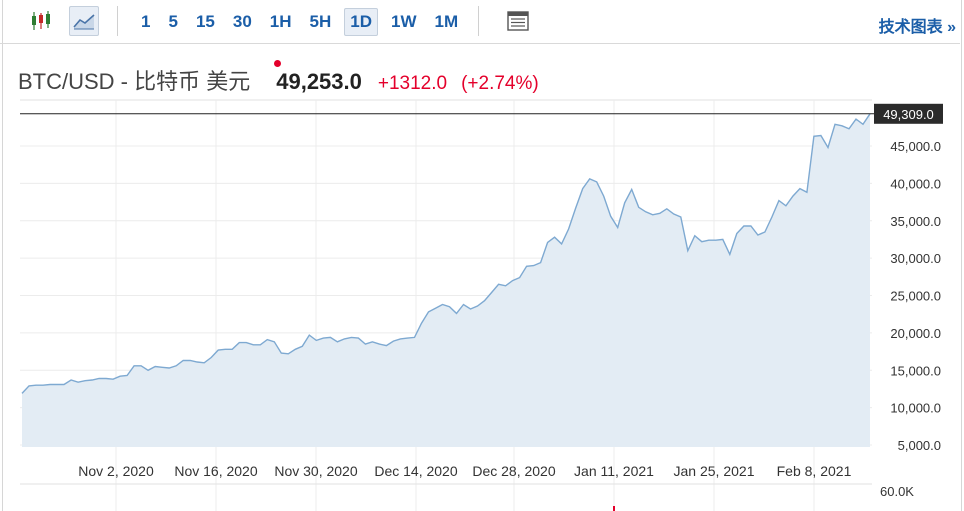 The width and height of the screenshot is (964, 511). I want to click on area-chart-icon, so click(84, 21).